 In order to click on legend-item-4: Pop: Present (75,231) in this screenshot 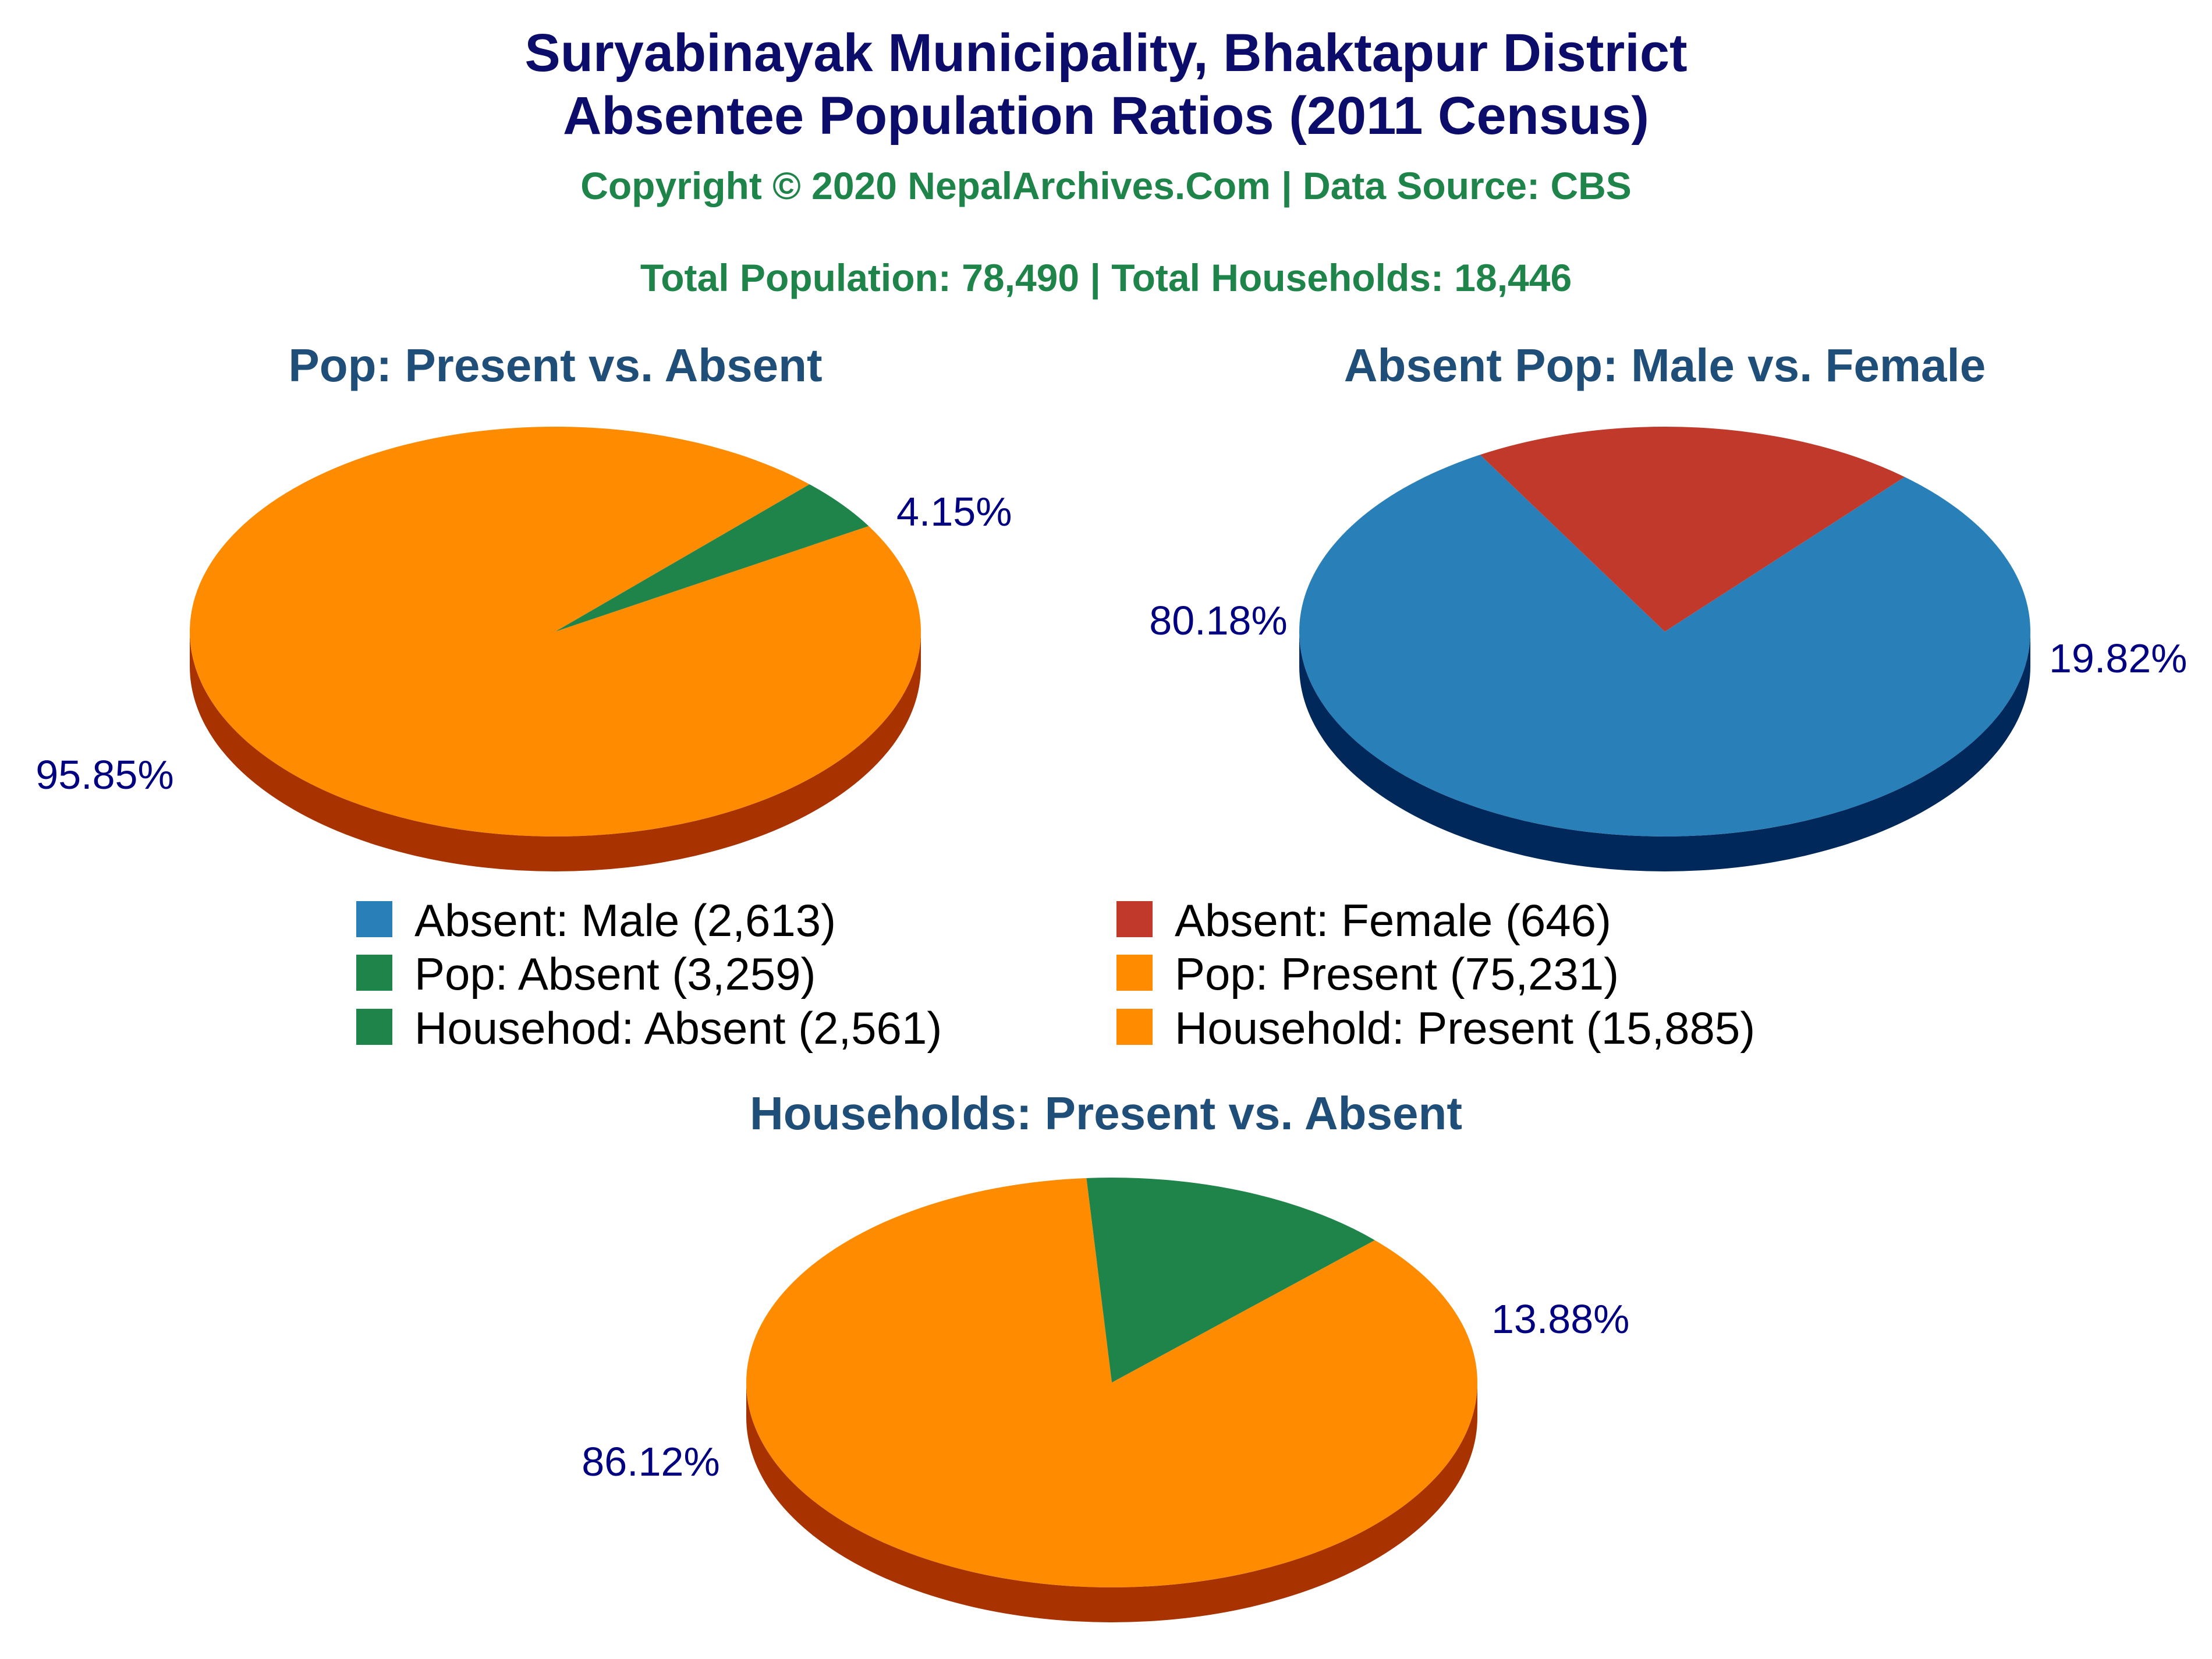, I will do `click(1368, 974)`.